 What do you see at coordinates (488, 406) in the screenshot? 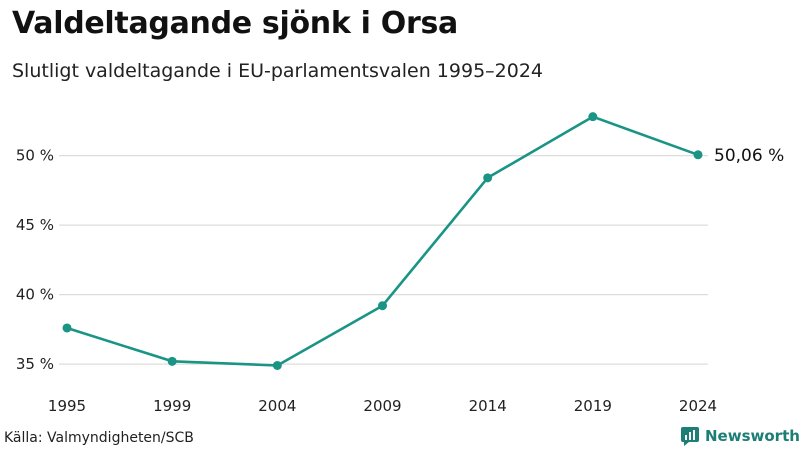
I see `x-tick-label-2014: 2014` at bounding box center [488, 406].